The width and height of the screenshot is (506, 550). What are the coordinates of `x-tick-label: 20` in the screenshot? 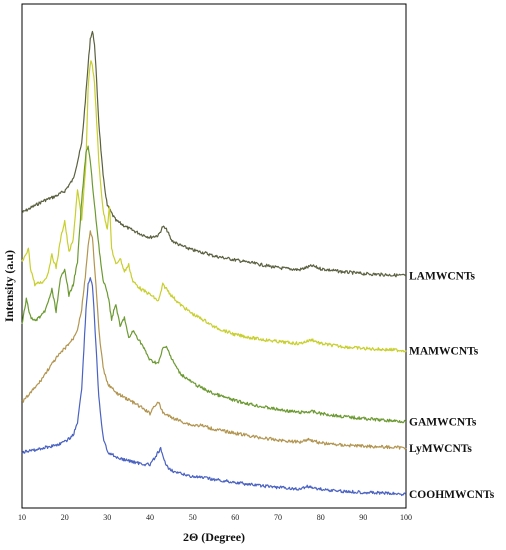 It's located at (65, 517).